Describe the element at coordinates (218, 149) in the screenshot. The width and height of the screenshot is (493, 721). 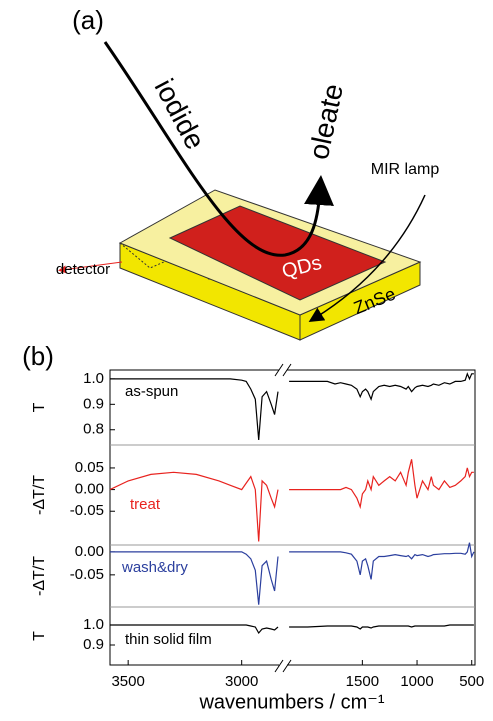
I see `ion-path` at that location.